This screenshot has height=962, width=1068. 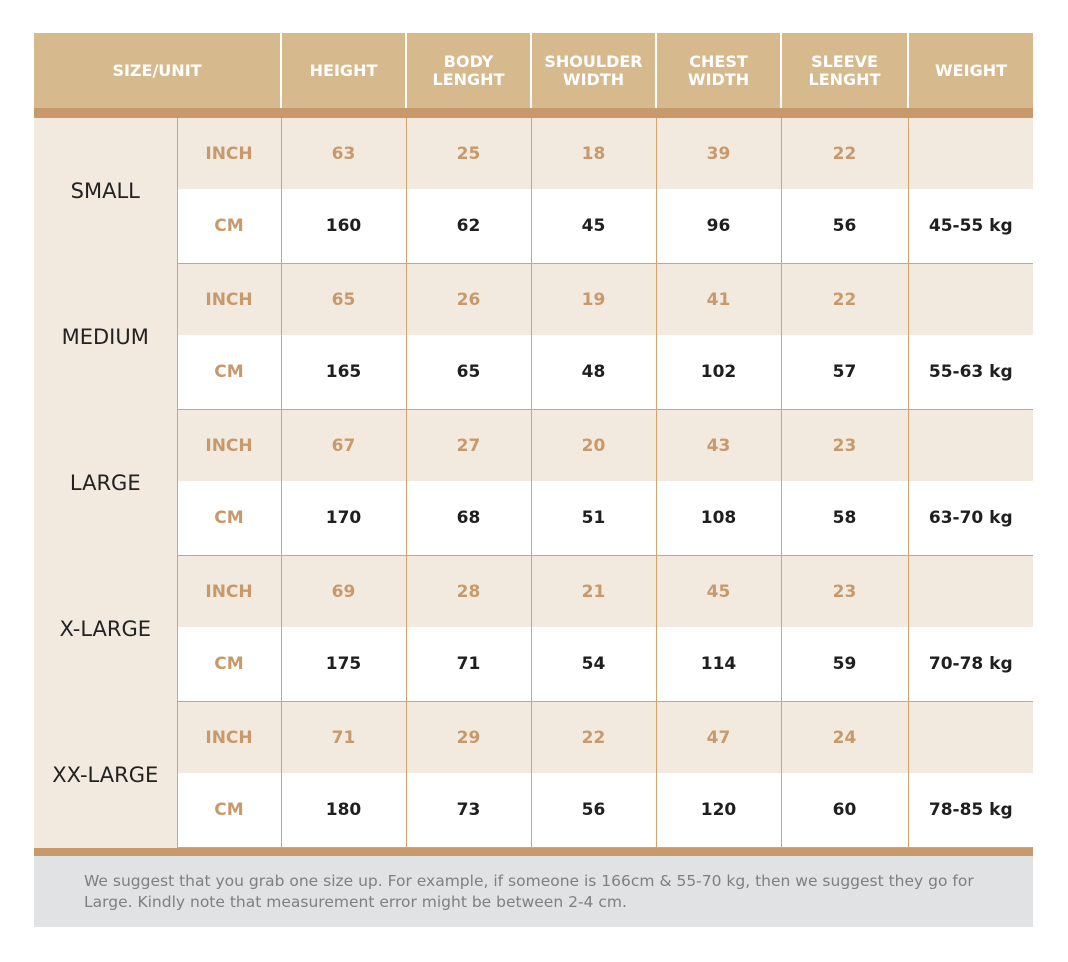 What do you see at coordinates (593, 153) in the screenshot?
I see `cell-shoulder-width-inch: 18` at bounding box center [593, 153].